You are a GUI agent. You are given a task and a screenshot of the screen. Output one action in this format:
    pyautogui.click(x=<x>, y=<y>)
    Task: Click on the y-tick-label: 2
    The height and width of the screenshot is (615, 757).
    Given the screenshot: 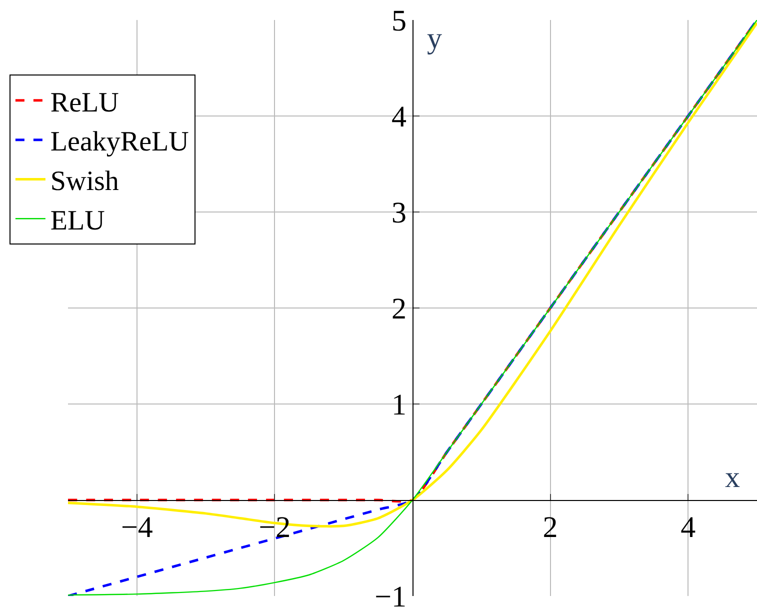 What is the action you would take?
    pyautogui.click(x=399, y=309)
    